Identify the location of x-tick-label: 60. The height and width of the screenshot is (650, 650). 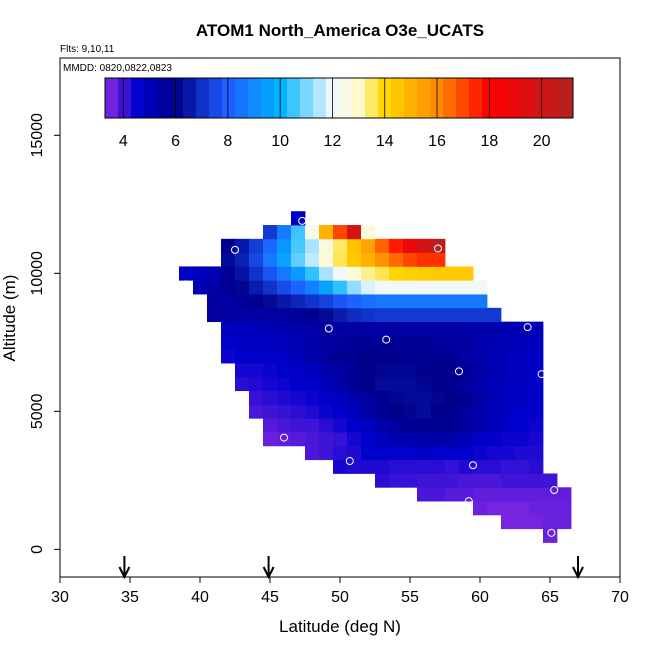
(480, 597).